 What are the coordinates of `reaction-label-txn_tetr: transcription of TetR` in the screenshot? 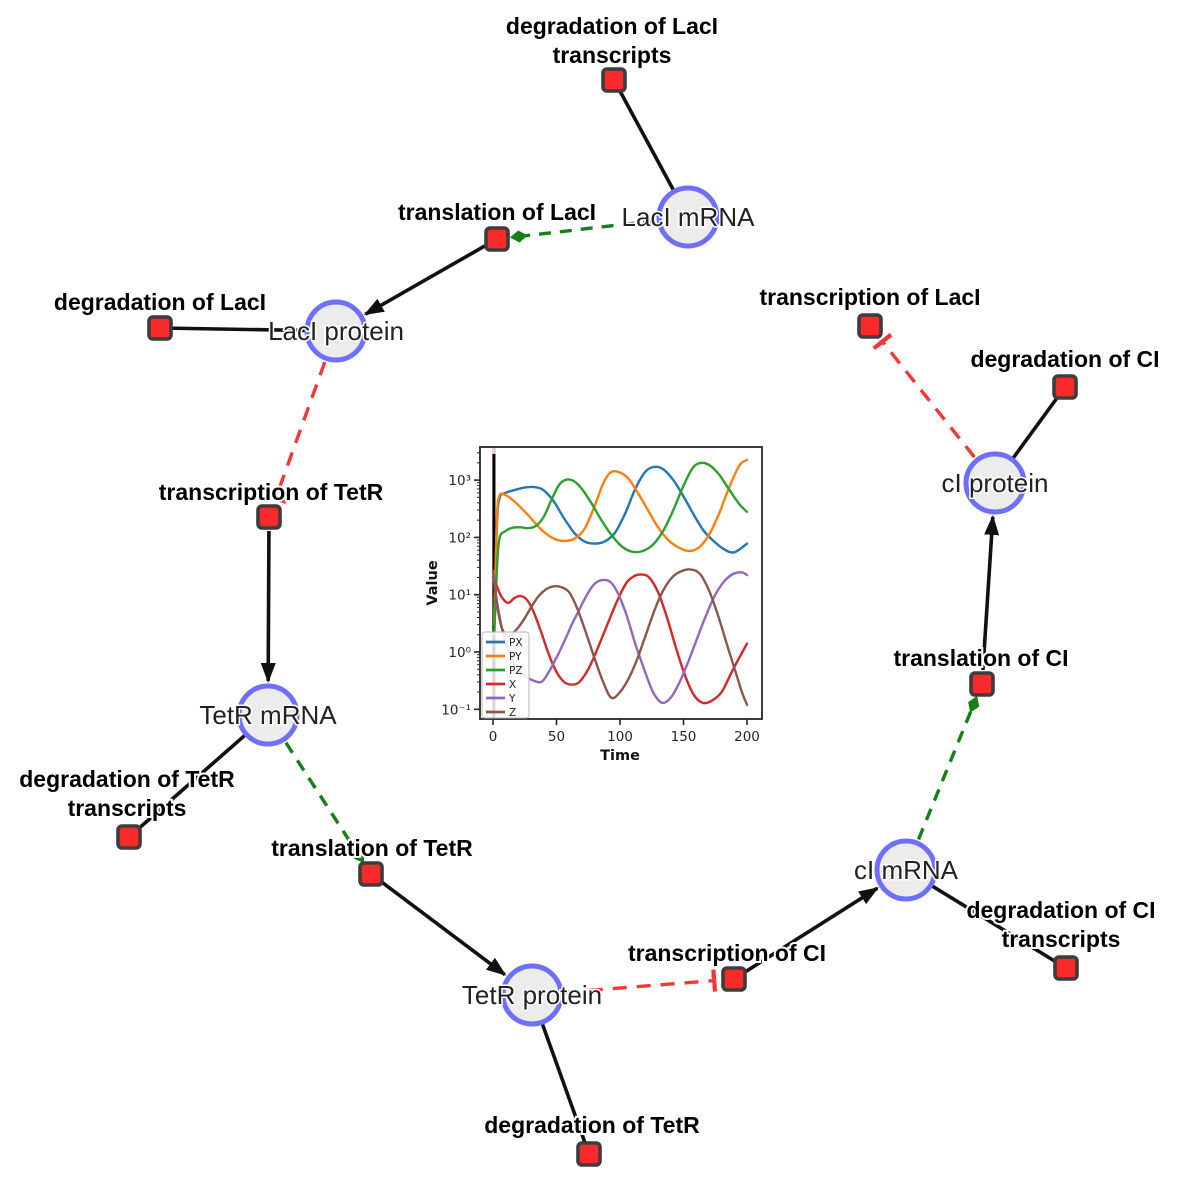 It's located at (271, 492).